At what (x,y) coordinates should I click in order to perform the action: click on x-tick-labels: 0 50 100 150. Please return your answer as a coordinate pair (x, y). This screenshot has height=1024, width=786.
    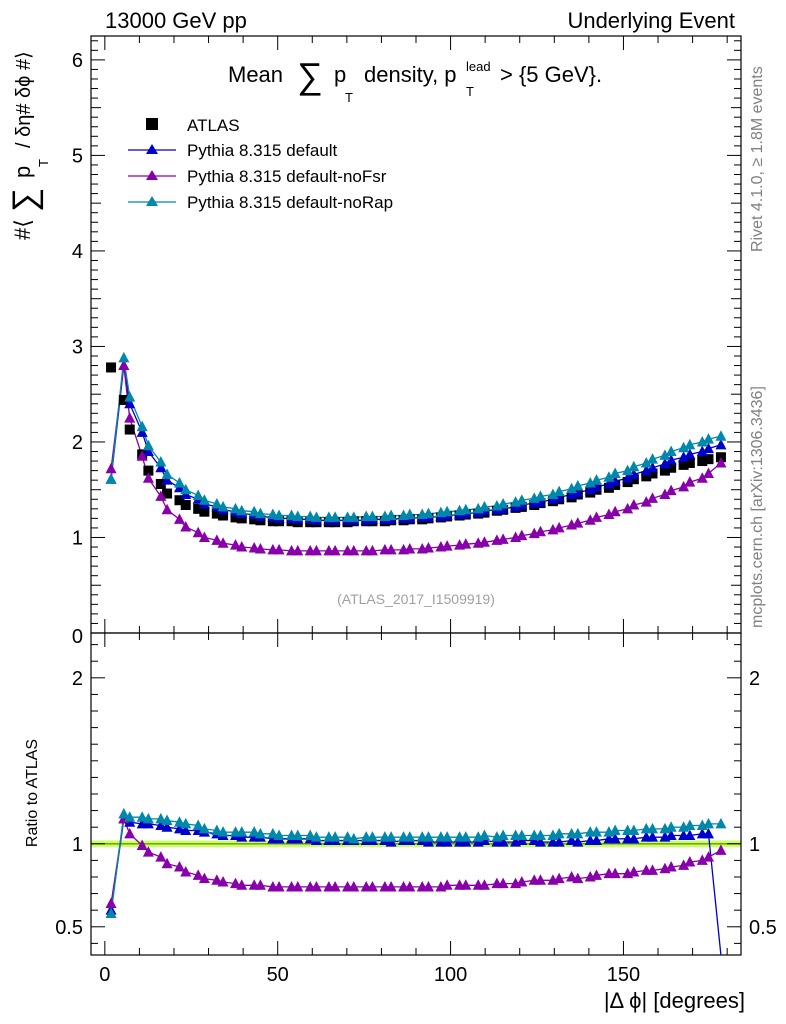
    Looking at the image, I should click on (369, 975).